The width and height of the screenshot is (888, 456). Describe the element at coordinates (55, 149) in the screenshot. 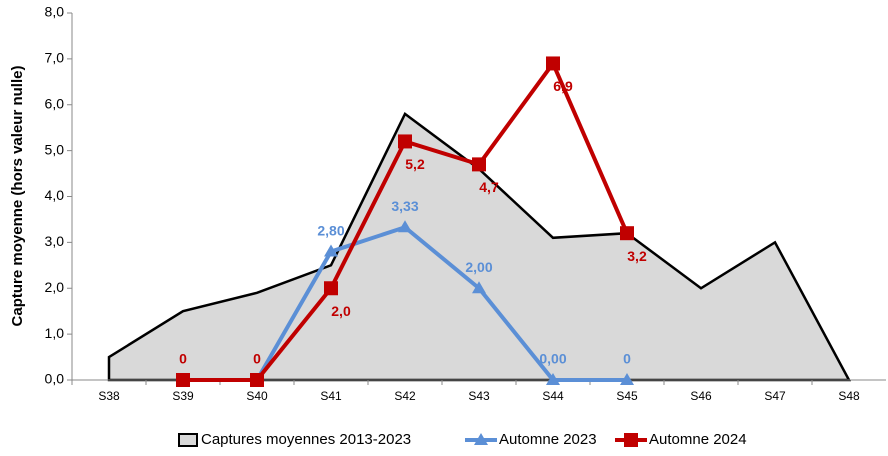

I see `y-tick-label: 5,0` at that location.